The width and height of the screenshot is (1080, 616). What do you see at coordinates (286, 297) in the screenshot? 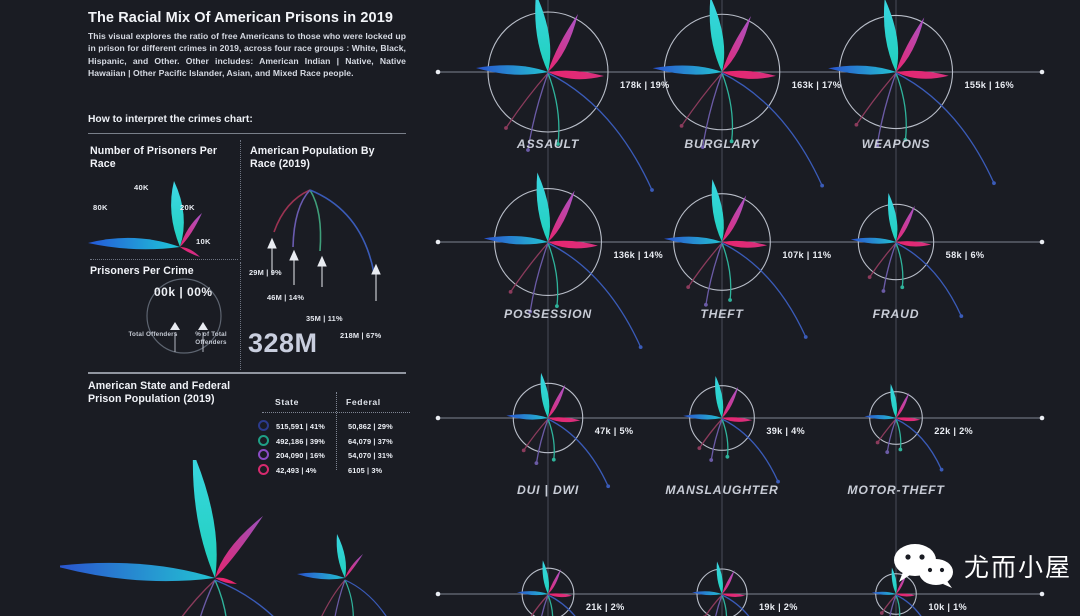
I see `legend-population-entry-1: 46M | 14%` at bounding box center [286, 297].